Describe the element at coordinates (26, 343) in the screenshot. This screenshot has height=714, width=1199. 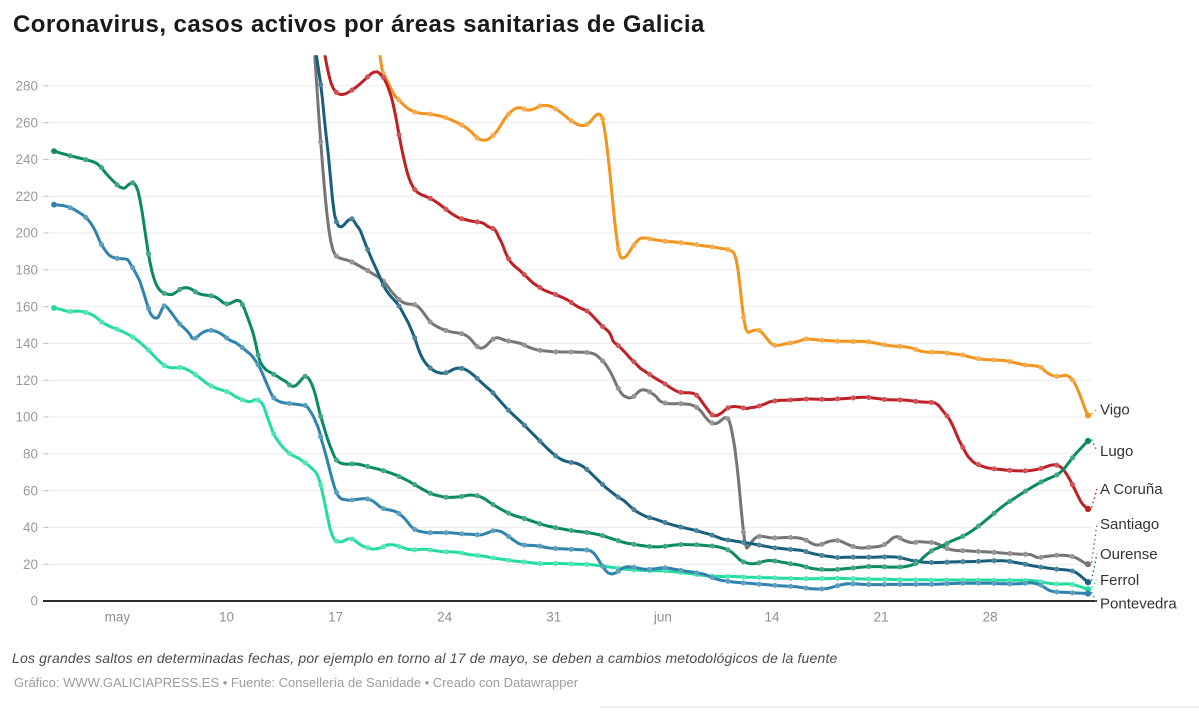
I see `svg-text: 140` at that location.